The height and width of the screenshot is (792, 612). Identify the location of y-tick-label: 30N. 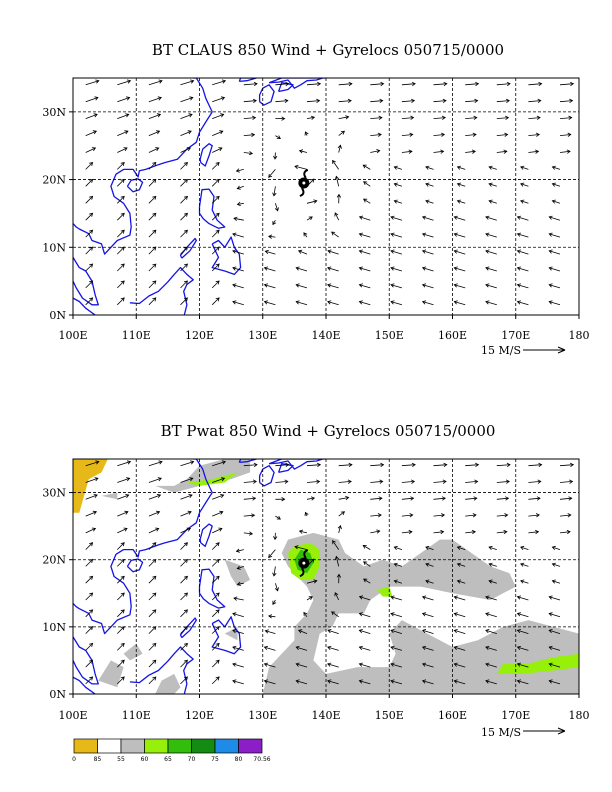
(54, 493).